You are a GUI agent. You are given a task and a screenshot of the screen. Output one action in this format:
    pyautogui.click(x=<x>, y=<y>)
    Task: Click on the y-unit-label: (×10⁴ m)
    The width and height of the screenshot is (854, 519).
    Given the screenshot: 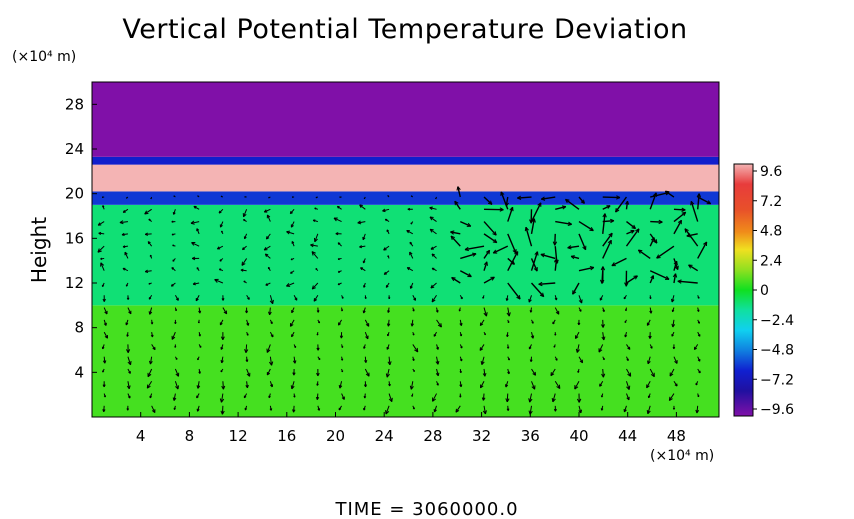 What is the action you would take?
    pyautogui.click(x=44, y=57)
    